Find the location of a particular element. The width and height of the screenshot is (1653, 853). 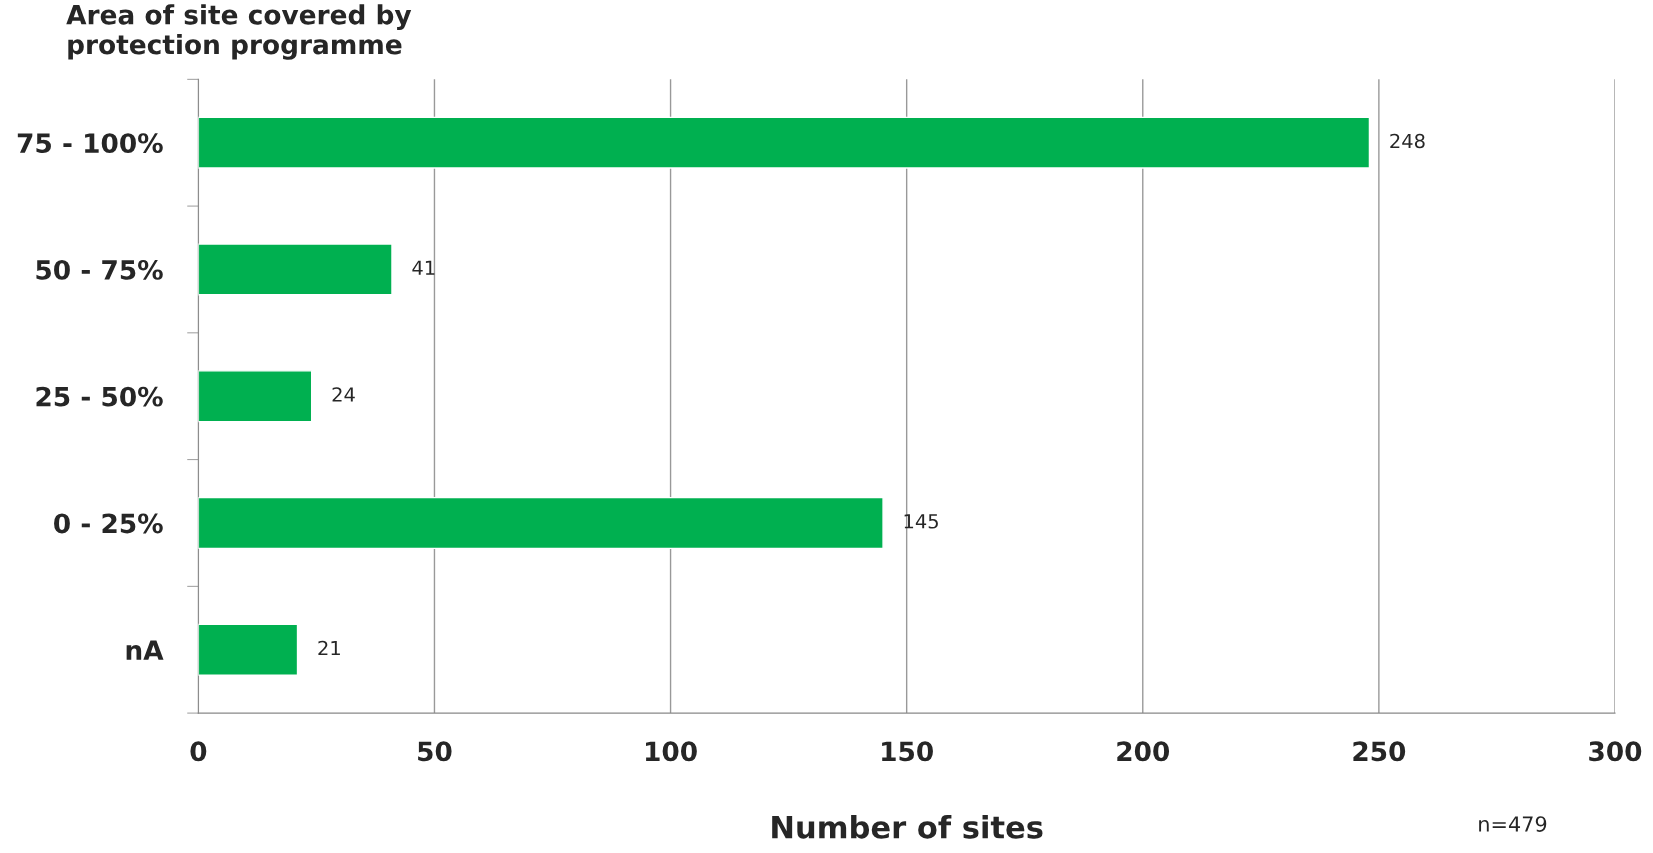

y-tick-label: 25 - 50% is located at coordinates (99, 396).